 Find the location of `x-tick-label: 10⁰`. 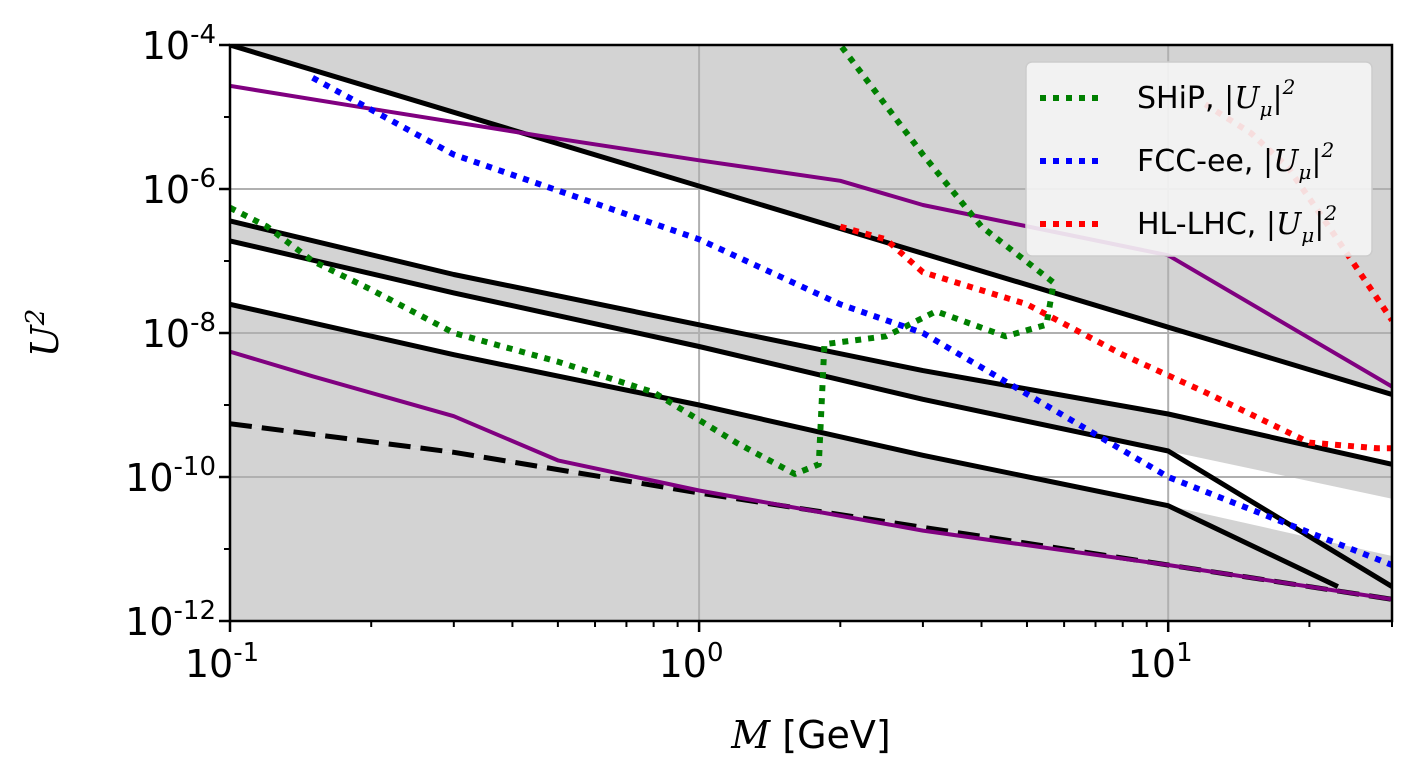

x-tick-label: 10⁰ is located at coordinates (691, 662).